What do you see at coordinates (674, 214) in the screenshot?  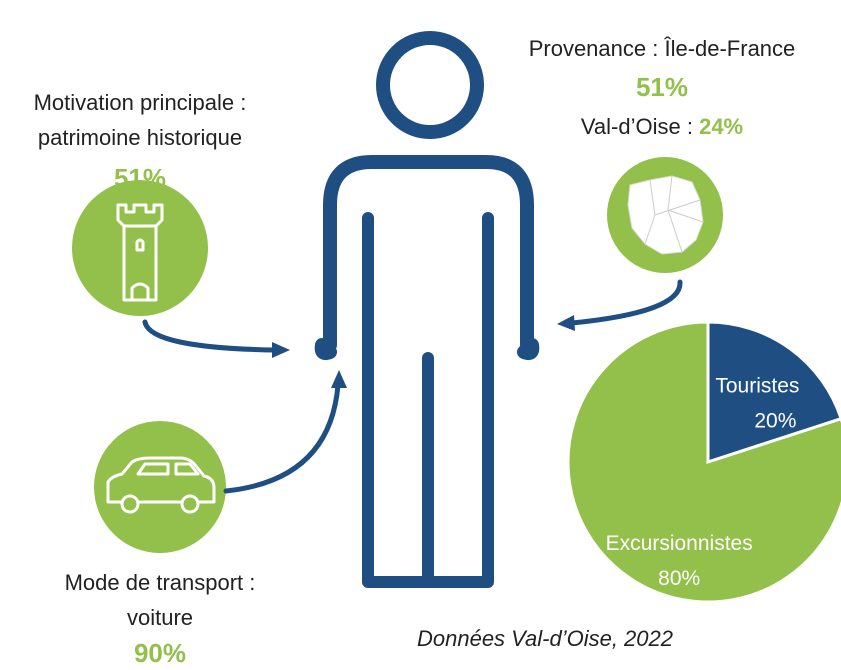 I see `map-borders` at bounding box center [674, 214].